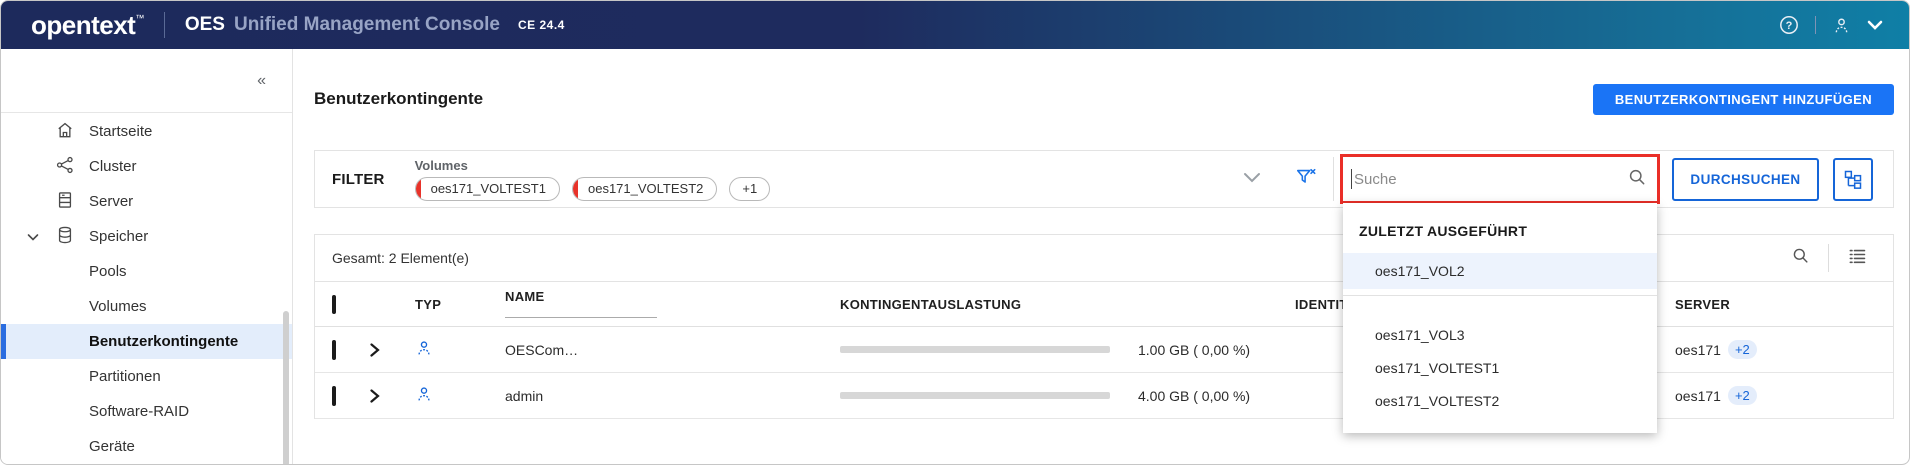  I want to click on volumes-filter-label: Volumes, so click(441, 165).